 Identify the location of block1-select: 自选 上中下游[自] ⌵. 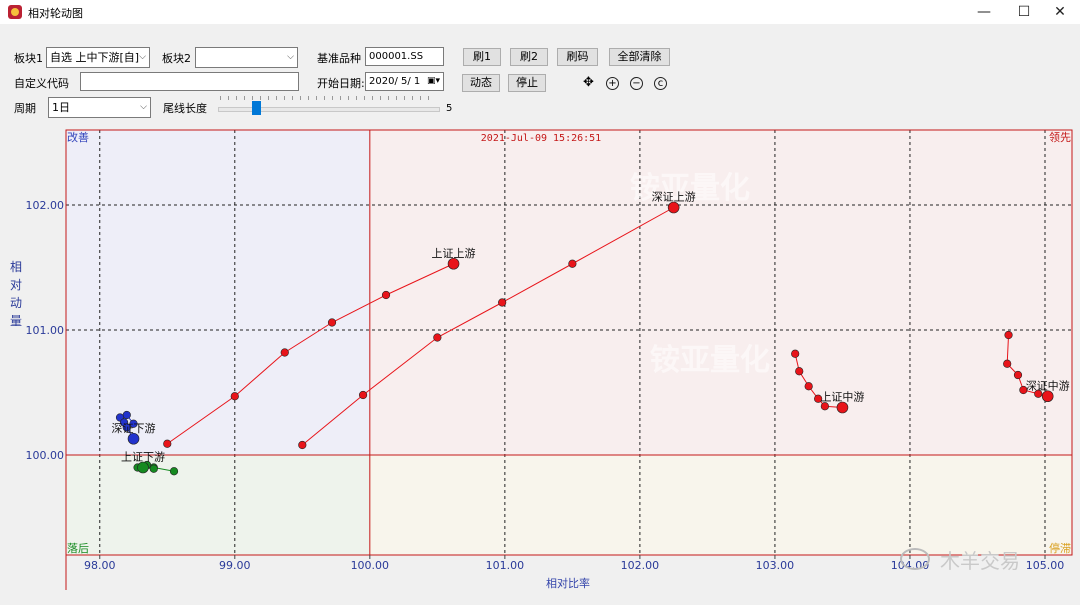
(98, 57).